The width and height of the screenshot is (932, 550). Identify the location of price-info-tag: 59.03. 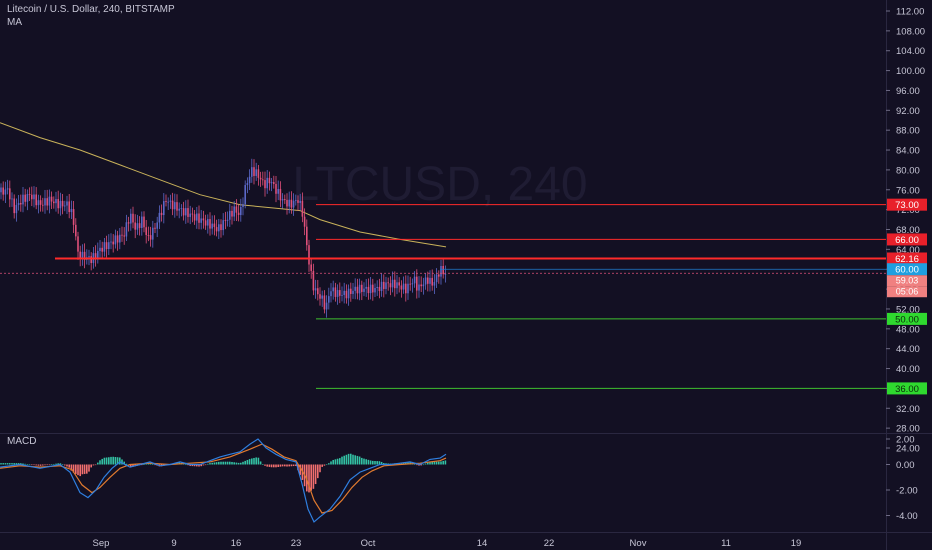
(907, 281).